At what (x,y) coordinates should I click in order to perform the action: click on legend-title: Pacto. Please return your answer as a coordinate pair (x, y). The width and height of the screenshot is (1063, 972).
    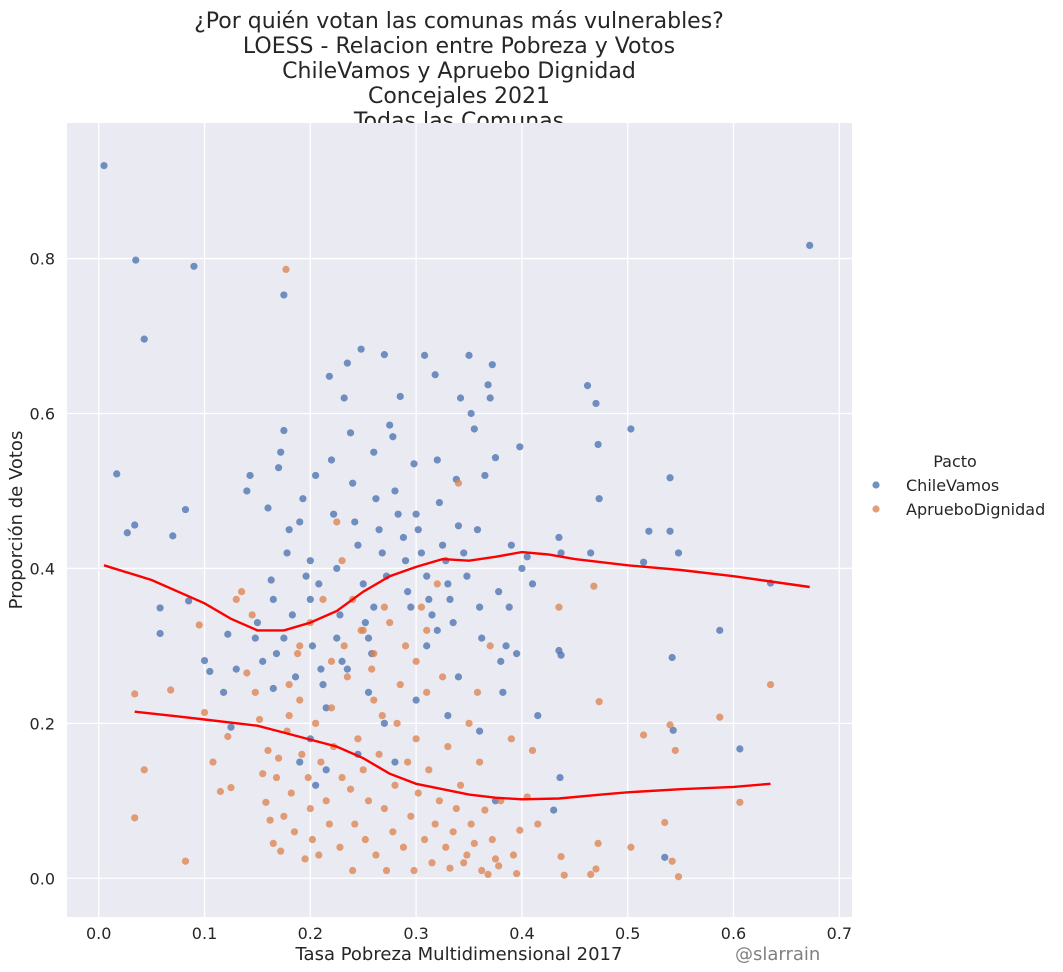
    Looking at the image, I should click on (955, 461).